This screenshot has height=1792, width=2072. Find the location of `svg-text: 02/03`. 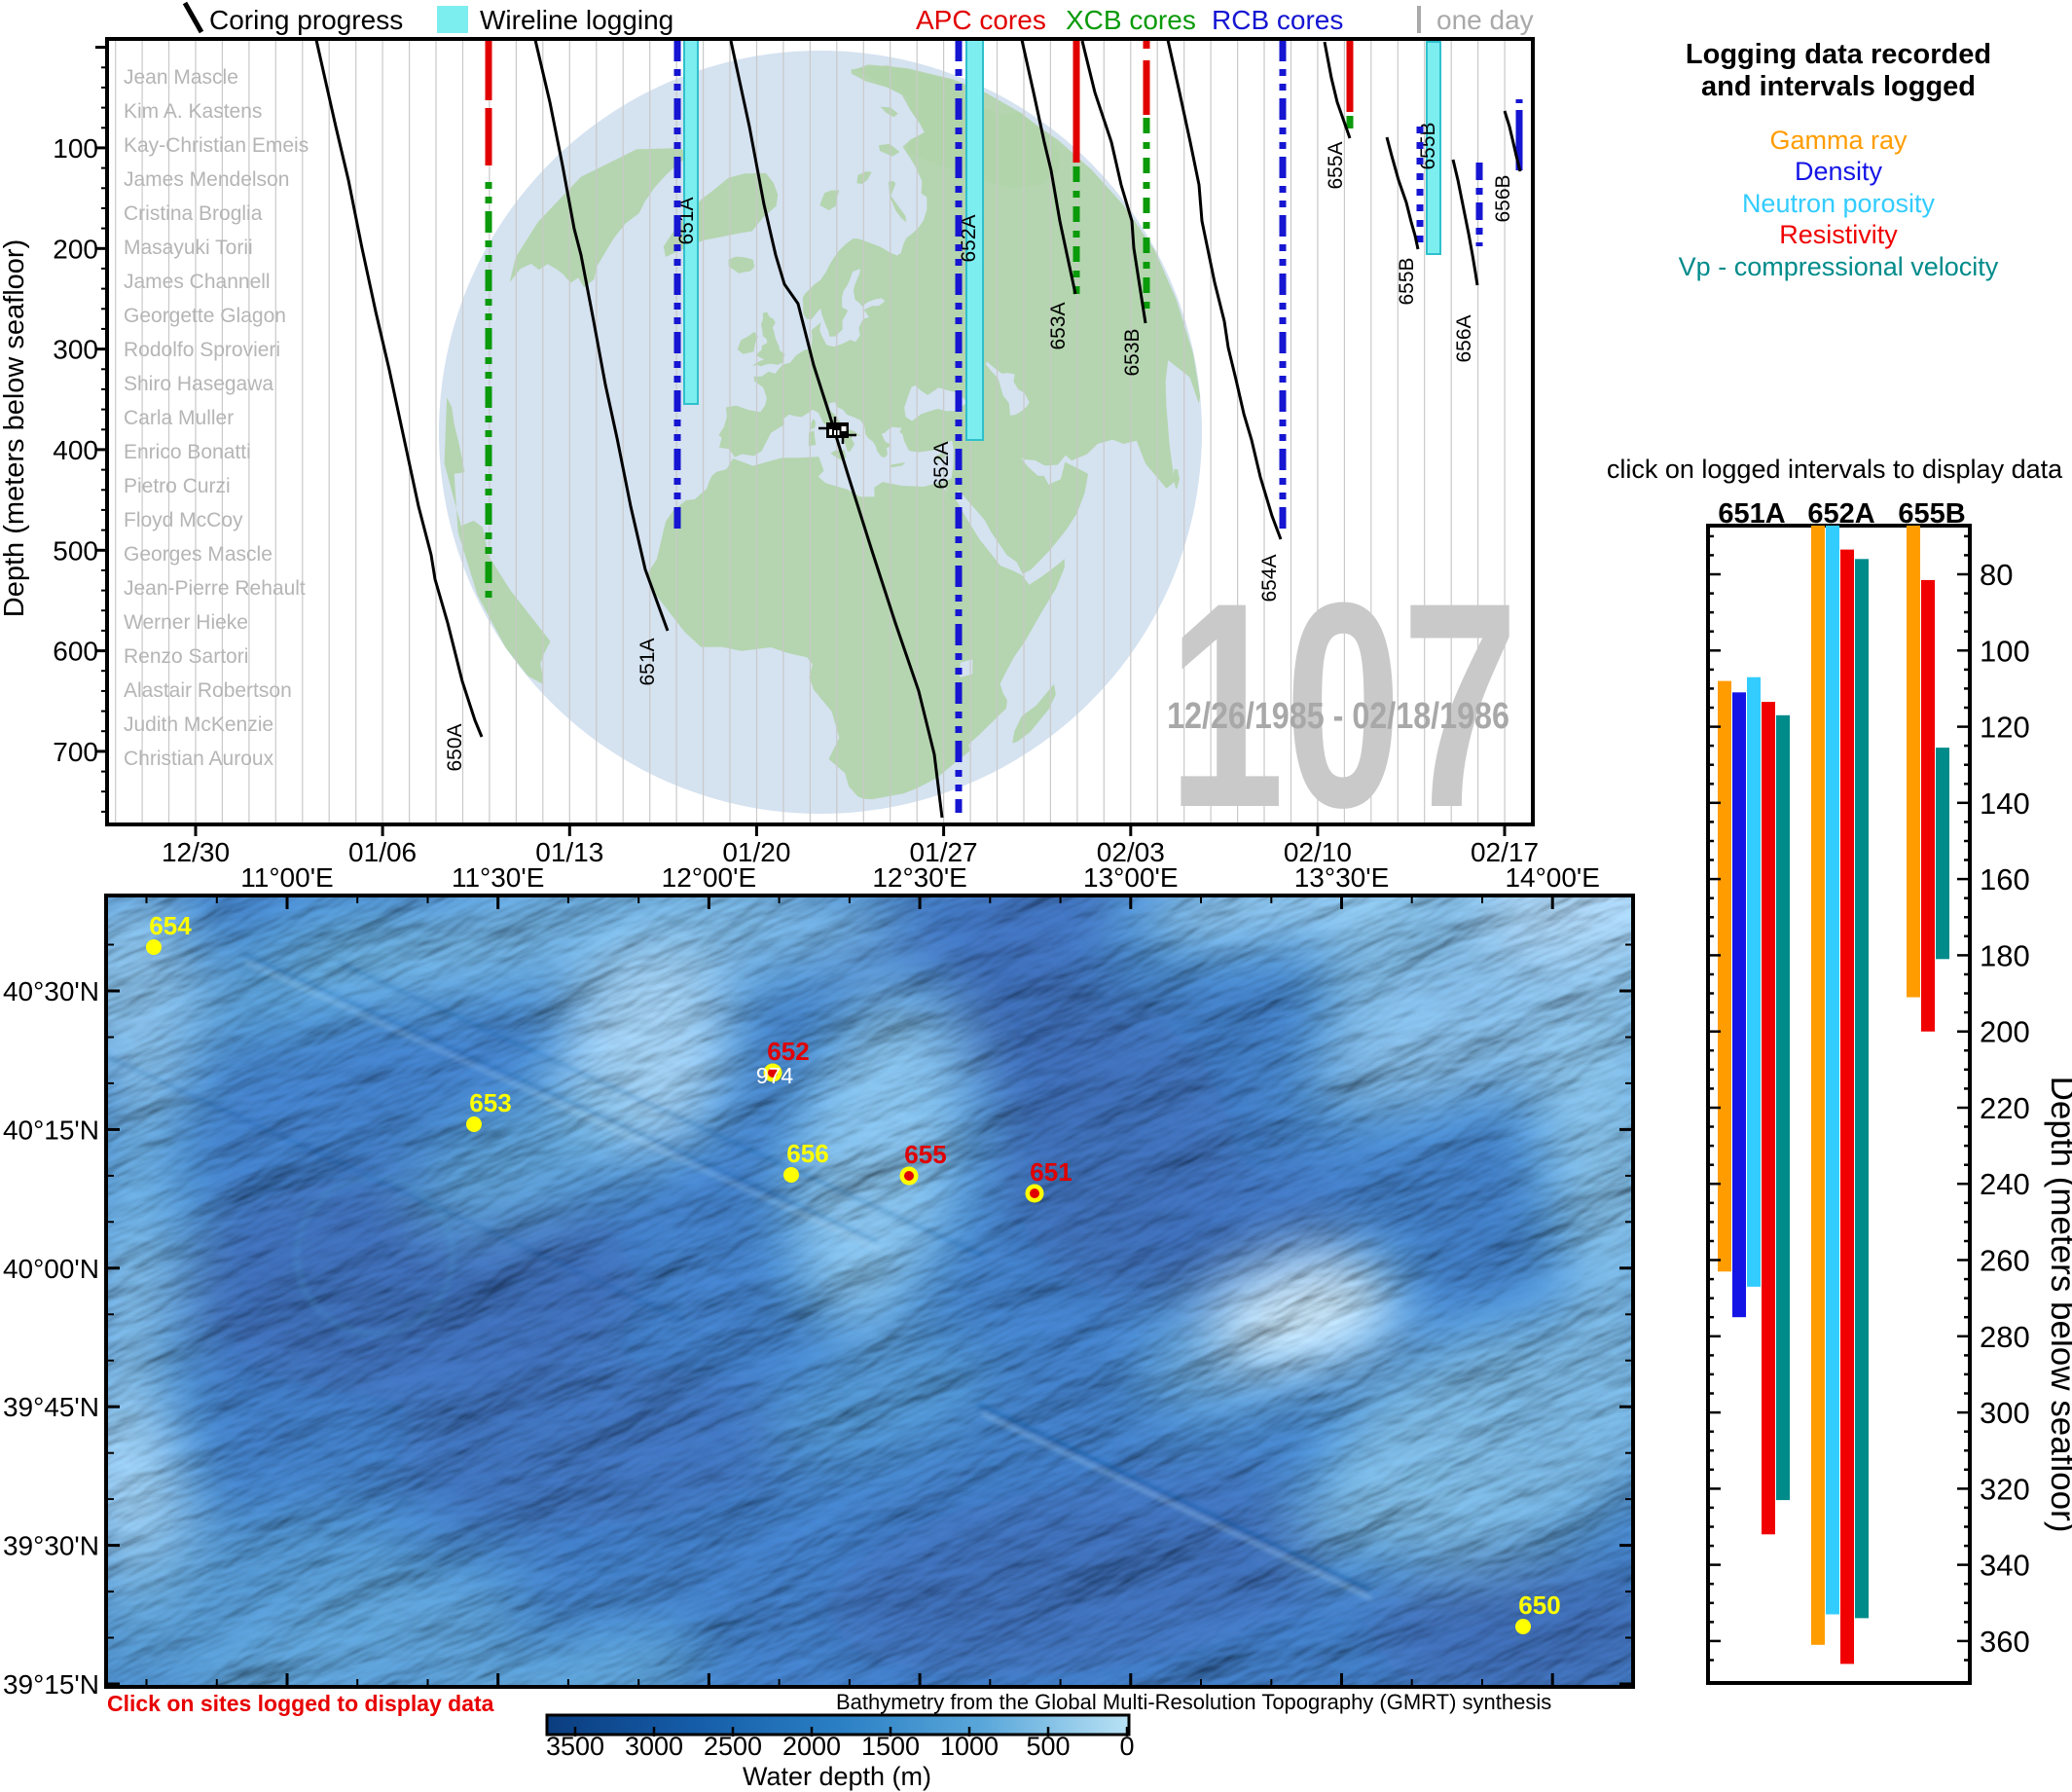

svg-text: 02/03 is located at coordinates (1131, 852).